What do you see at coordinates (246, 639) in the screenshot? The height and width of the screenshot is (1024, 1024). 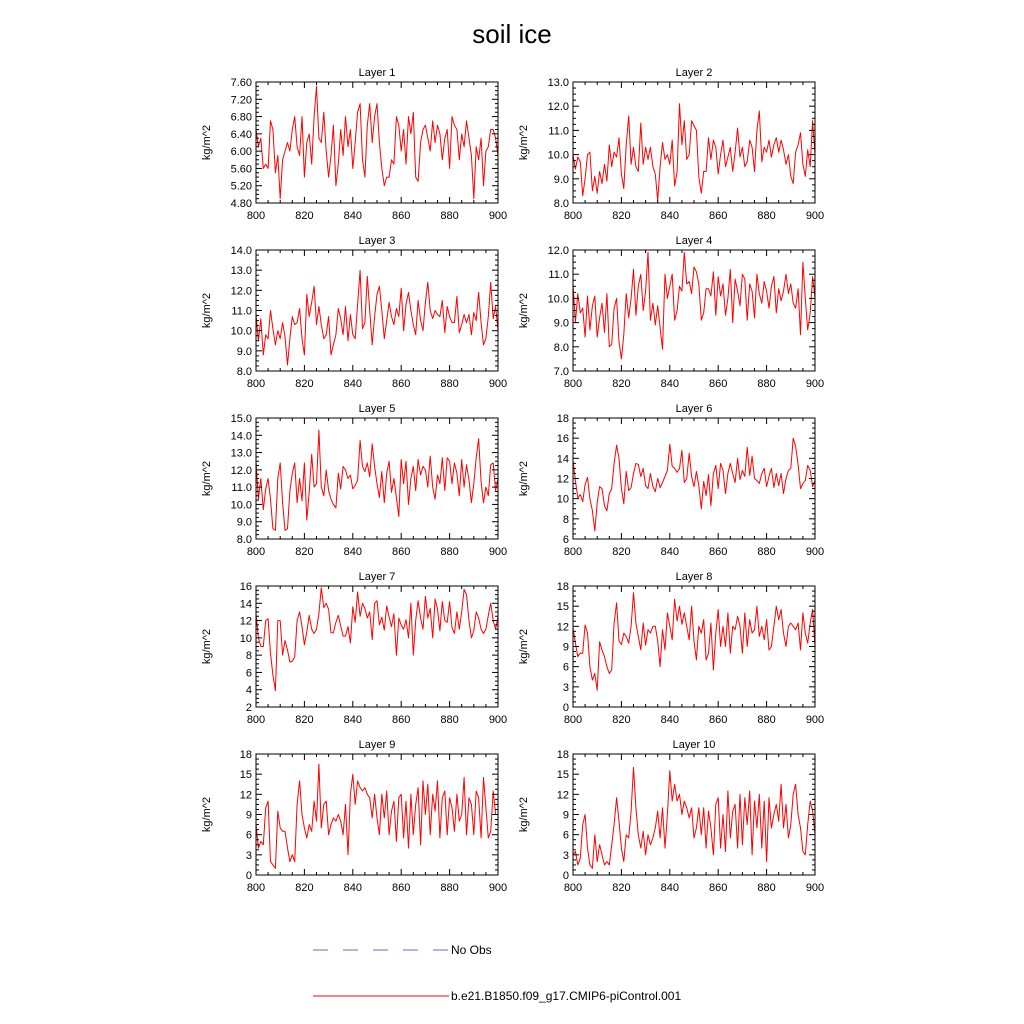 I see `y-tick-label: 10` at bounding box center [246, 639].